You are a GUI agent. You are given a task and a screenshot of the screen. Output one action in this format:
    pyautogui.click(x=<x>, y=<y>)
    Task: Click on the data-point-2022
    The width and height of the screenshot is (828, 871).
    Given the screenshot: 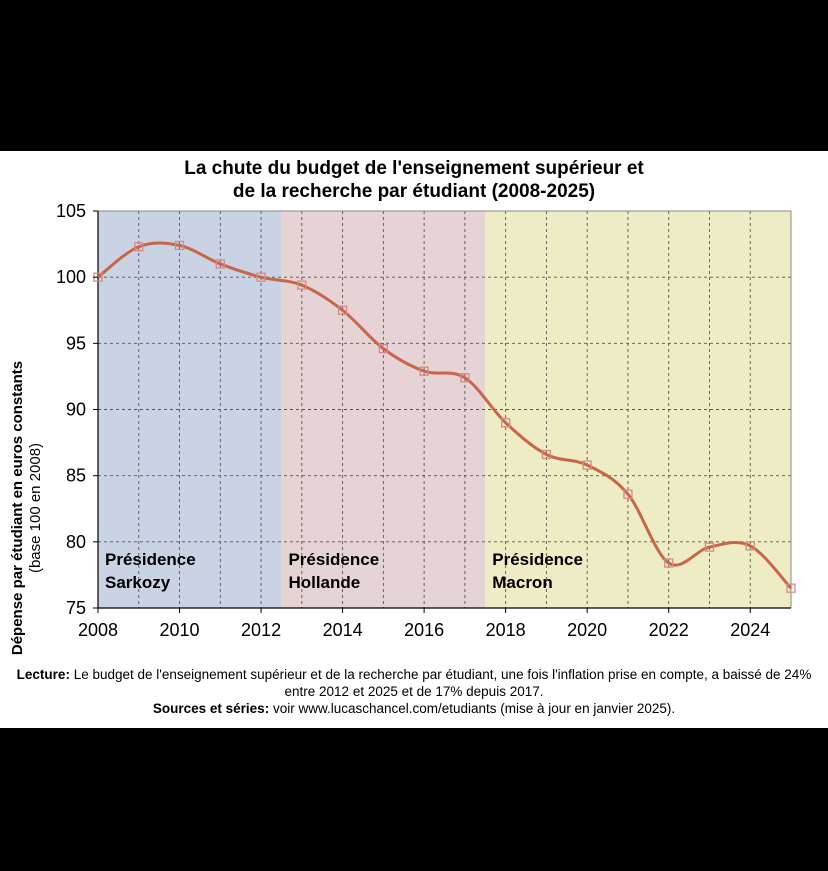 What is the action you would take?
    pyautogui.click(x=669, y=563)
    